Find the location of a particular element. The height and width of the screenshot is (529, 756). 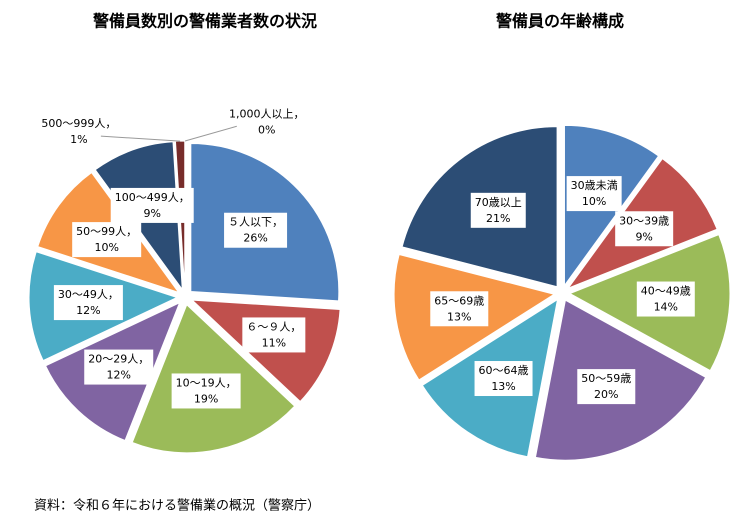

data-label: 20～29人， 12% is located at coordinates (119, 367).